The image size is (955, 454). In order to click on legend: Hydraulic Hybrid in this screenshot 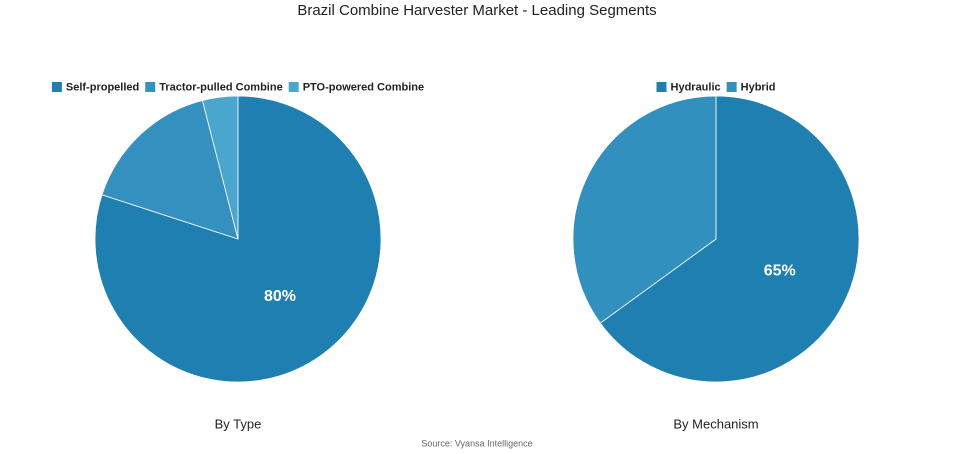, I will do `click(716, 87)`.